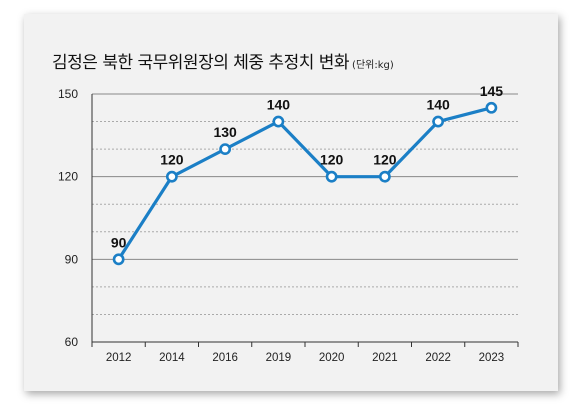  Describe the element at coordinates (225, 358) in the screenshot. I see `x-tick-label: 2016` at that location.